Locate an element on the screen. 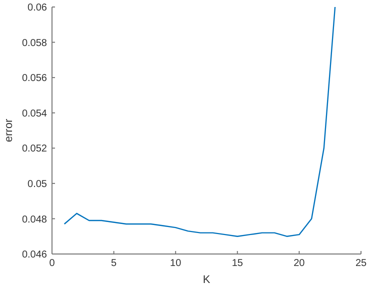 The width and height of the screenshot is (371, 286). x-tick-label: 5 is located at coordinates (114, 264).